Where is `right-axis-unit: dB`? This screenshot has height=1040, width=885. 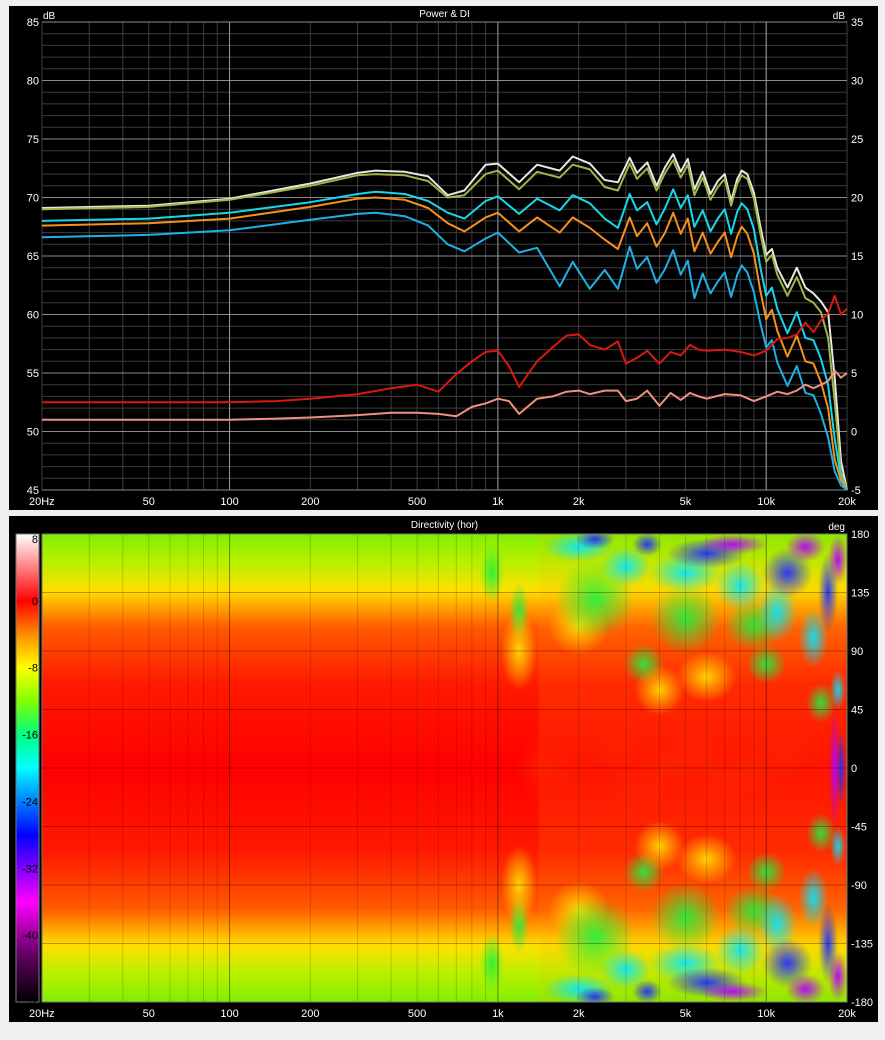
right-axis-unit: dB is located at coordinates (839, 16).